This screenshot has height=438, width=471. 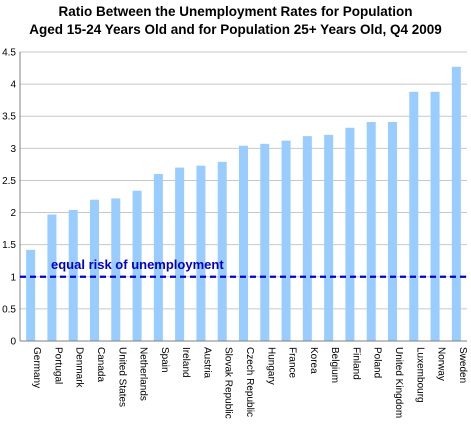 I want to click on x-tick-label: Canada, so click(x=100, y=364).